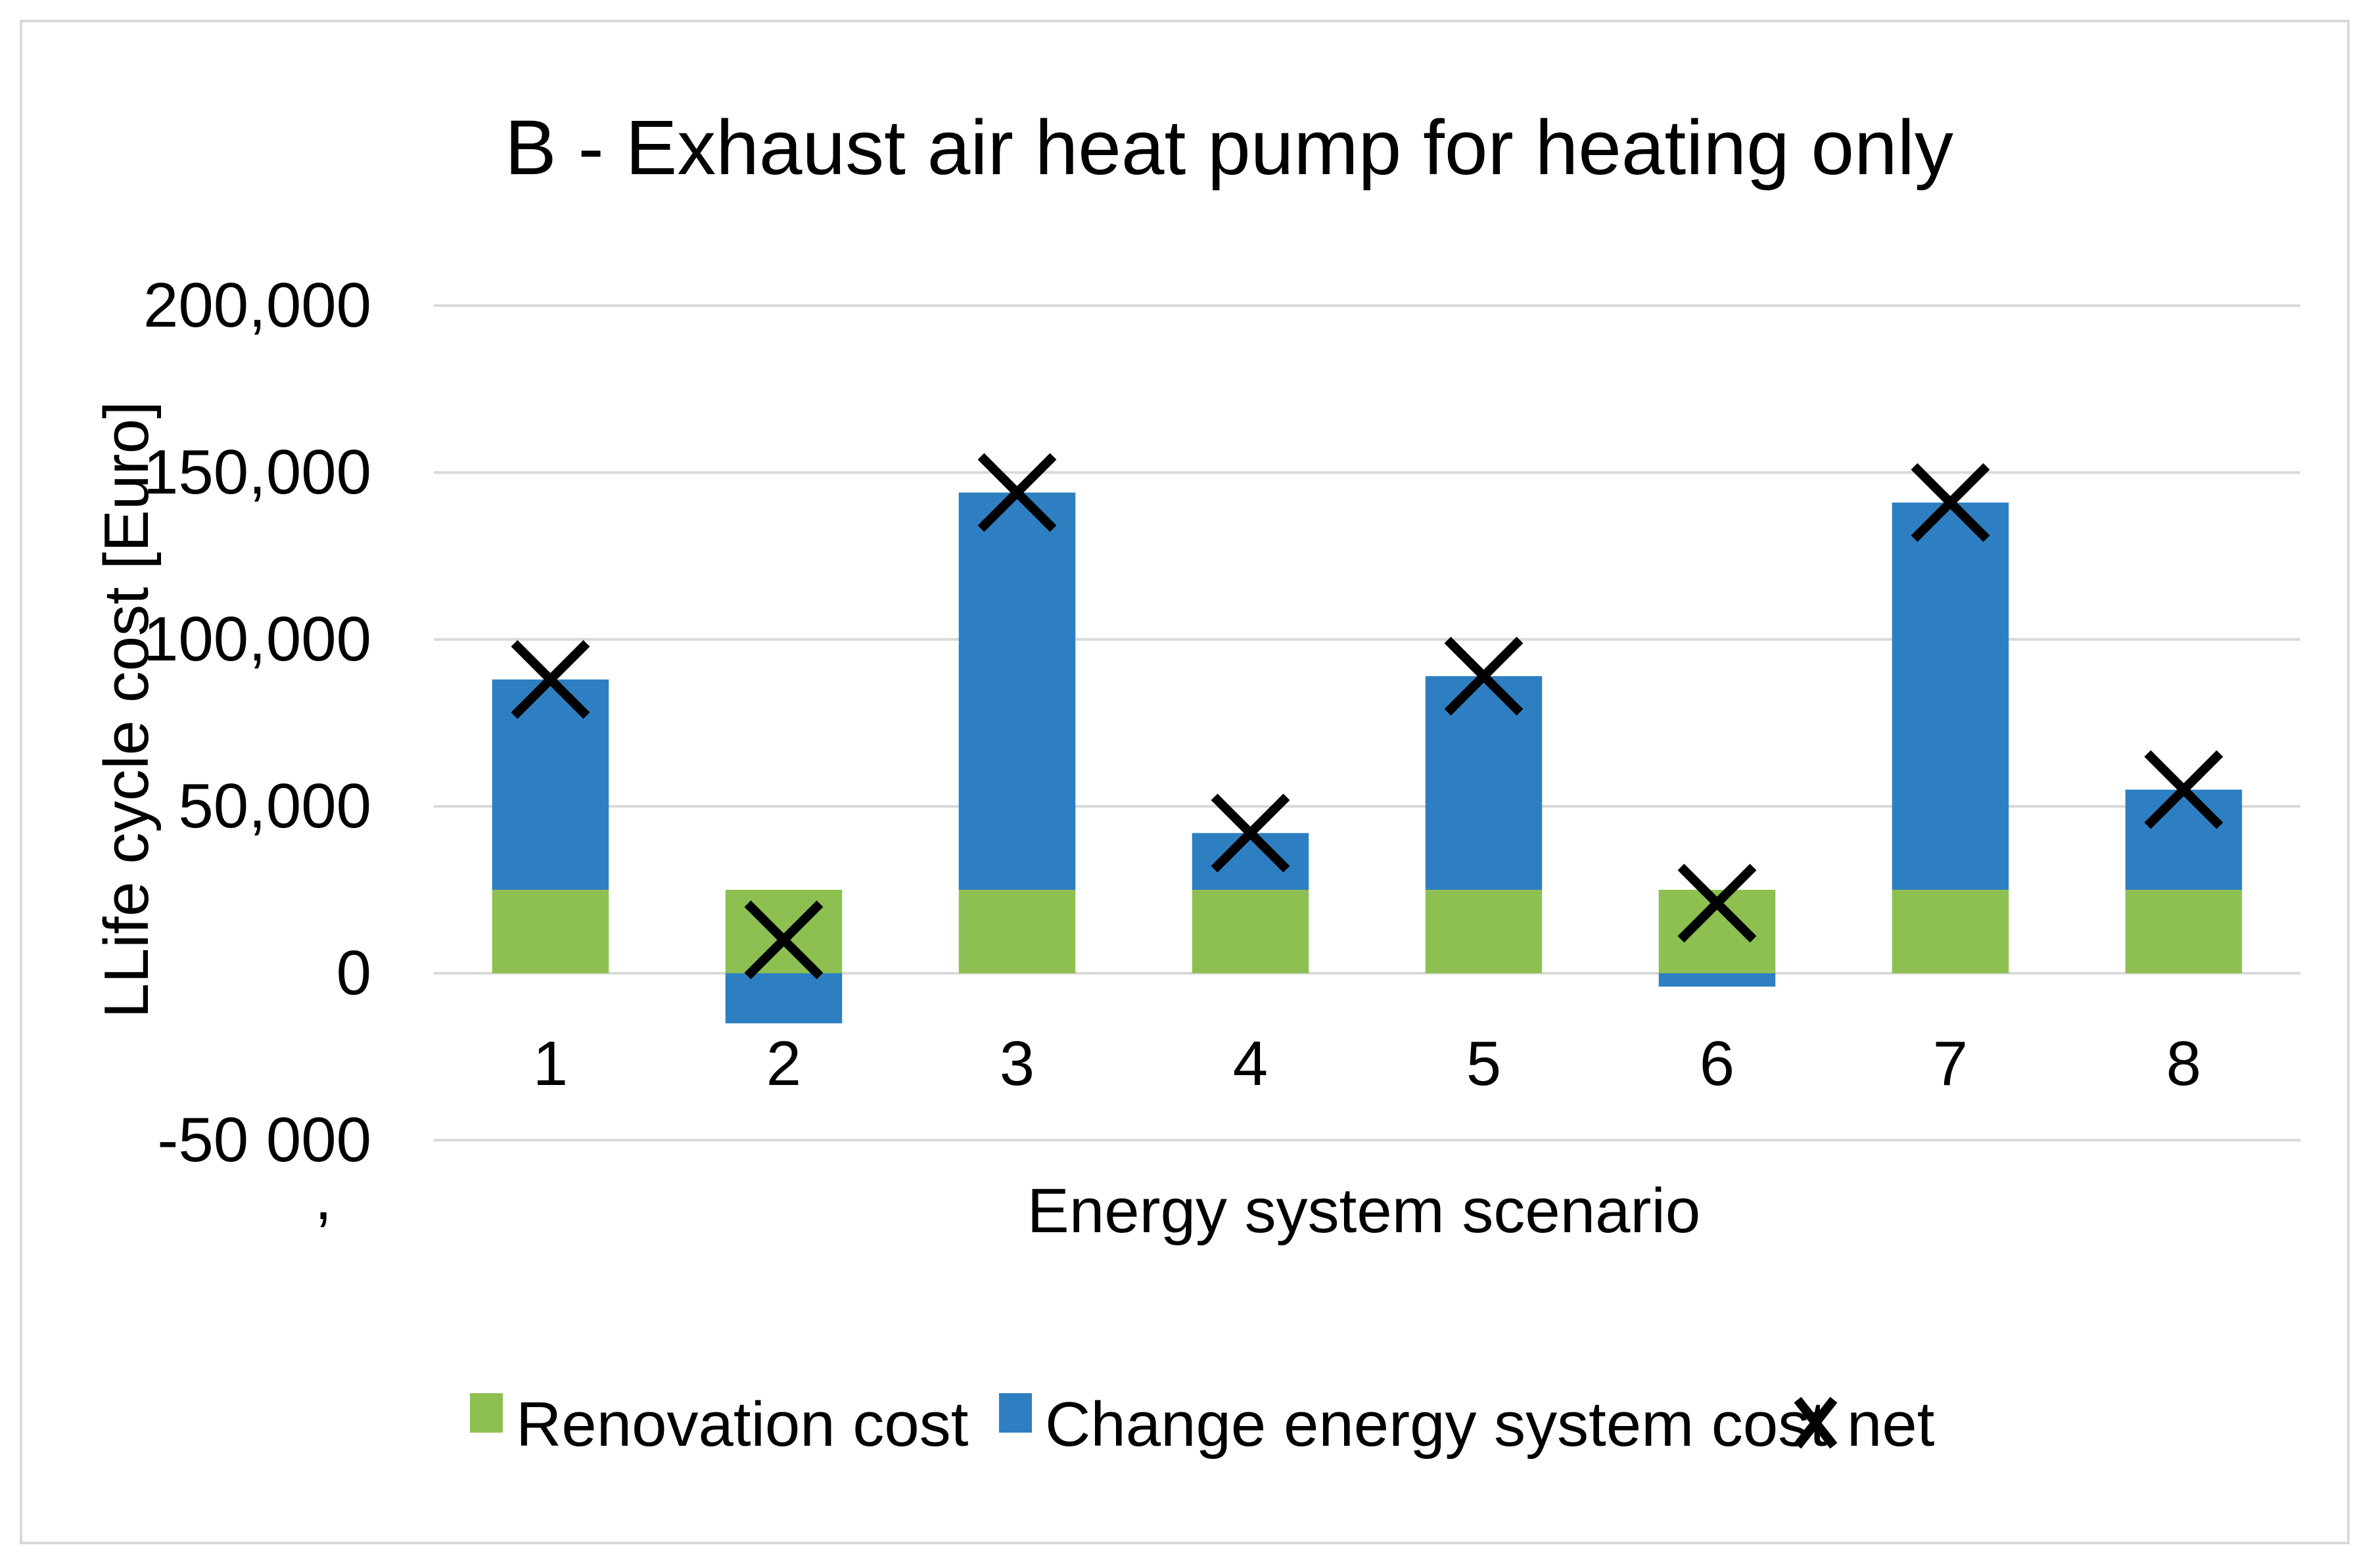 Image resolution: width=2372 pixels, height=1568 pixels. Describe the element at coordinates (1363, 1211) in the screenshot. I see `x-axis-label: Energy system scenario` at that location.